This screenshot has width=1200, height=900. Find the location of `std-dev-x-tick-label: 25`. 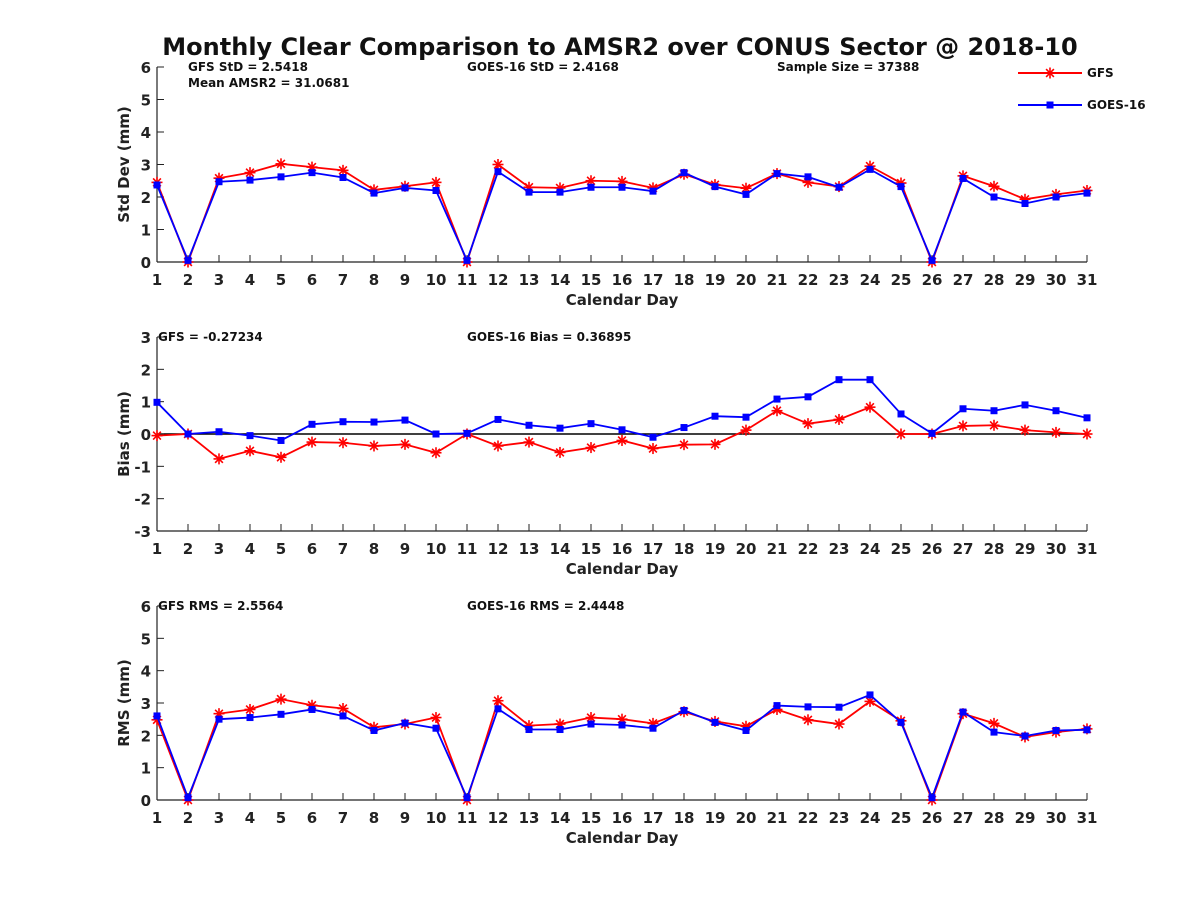

std-dev-x-tick-label: 25 is located at coordinates (901, 280).